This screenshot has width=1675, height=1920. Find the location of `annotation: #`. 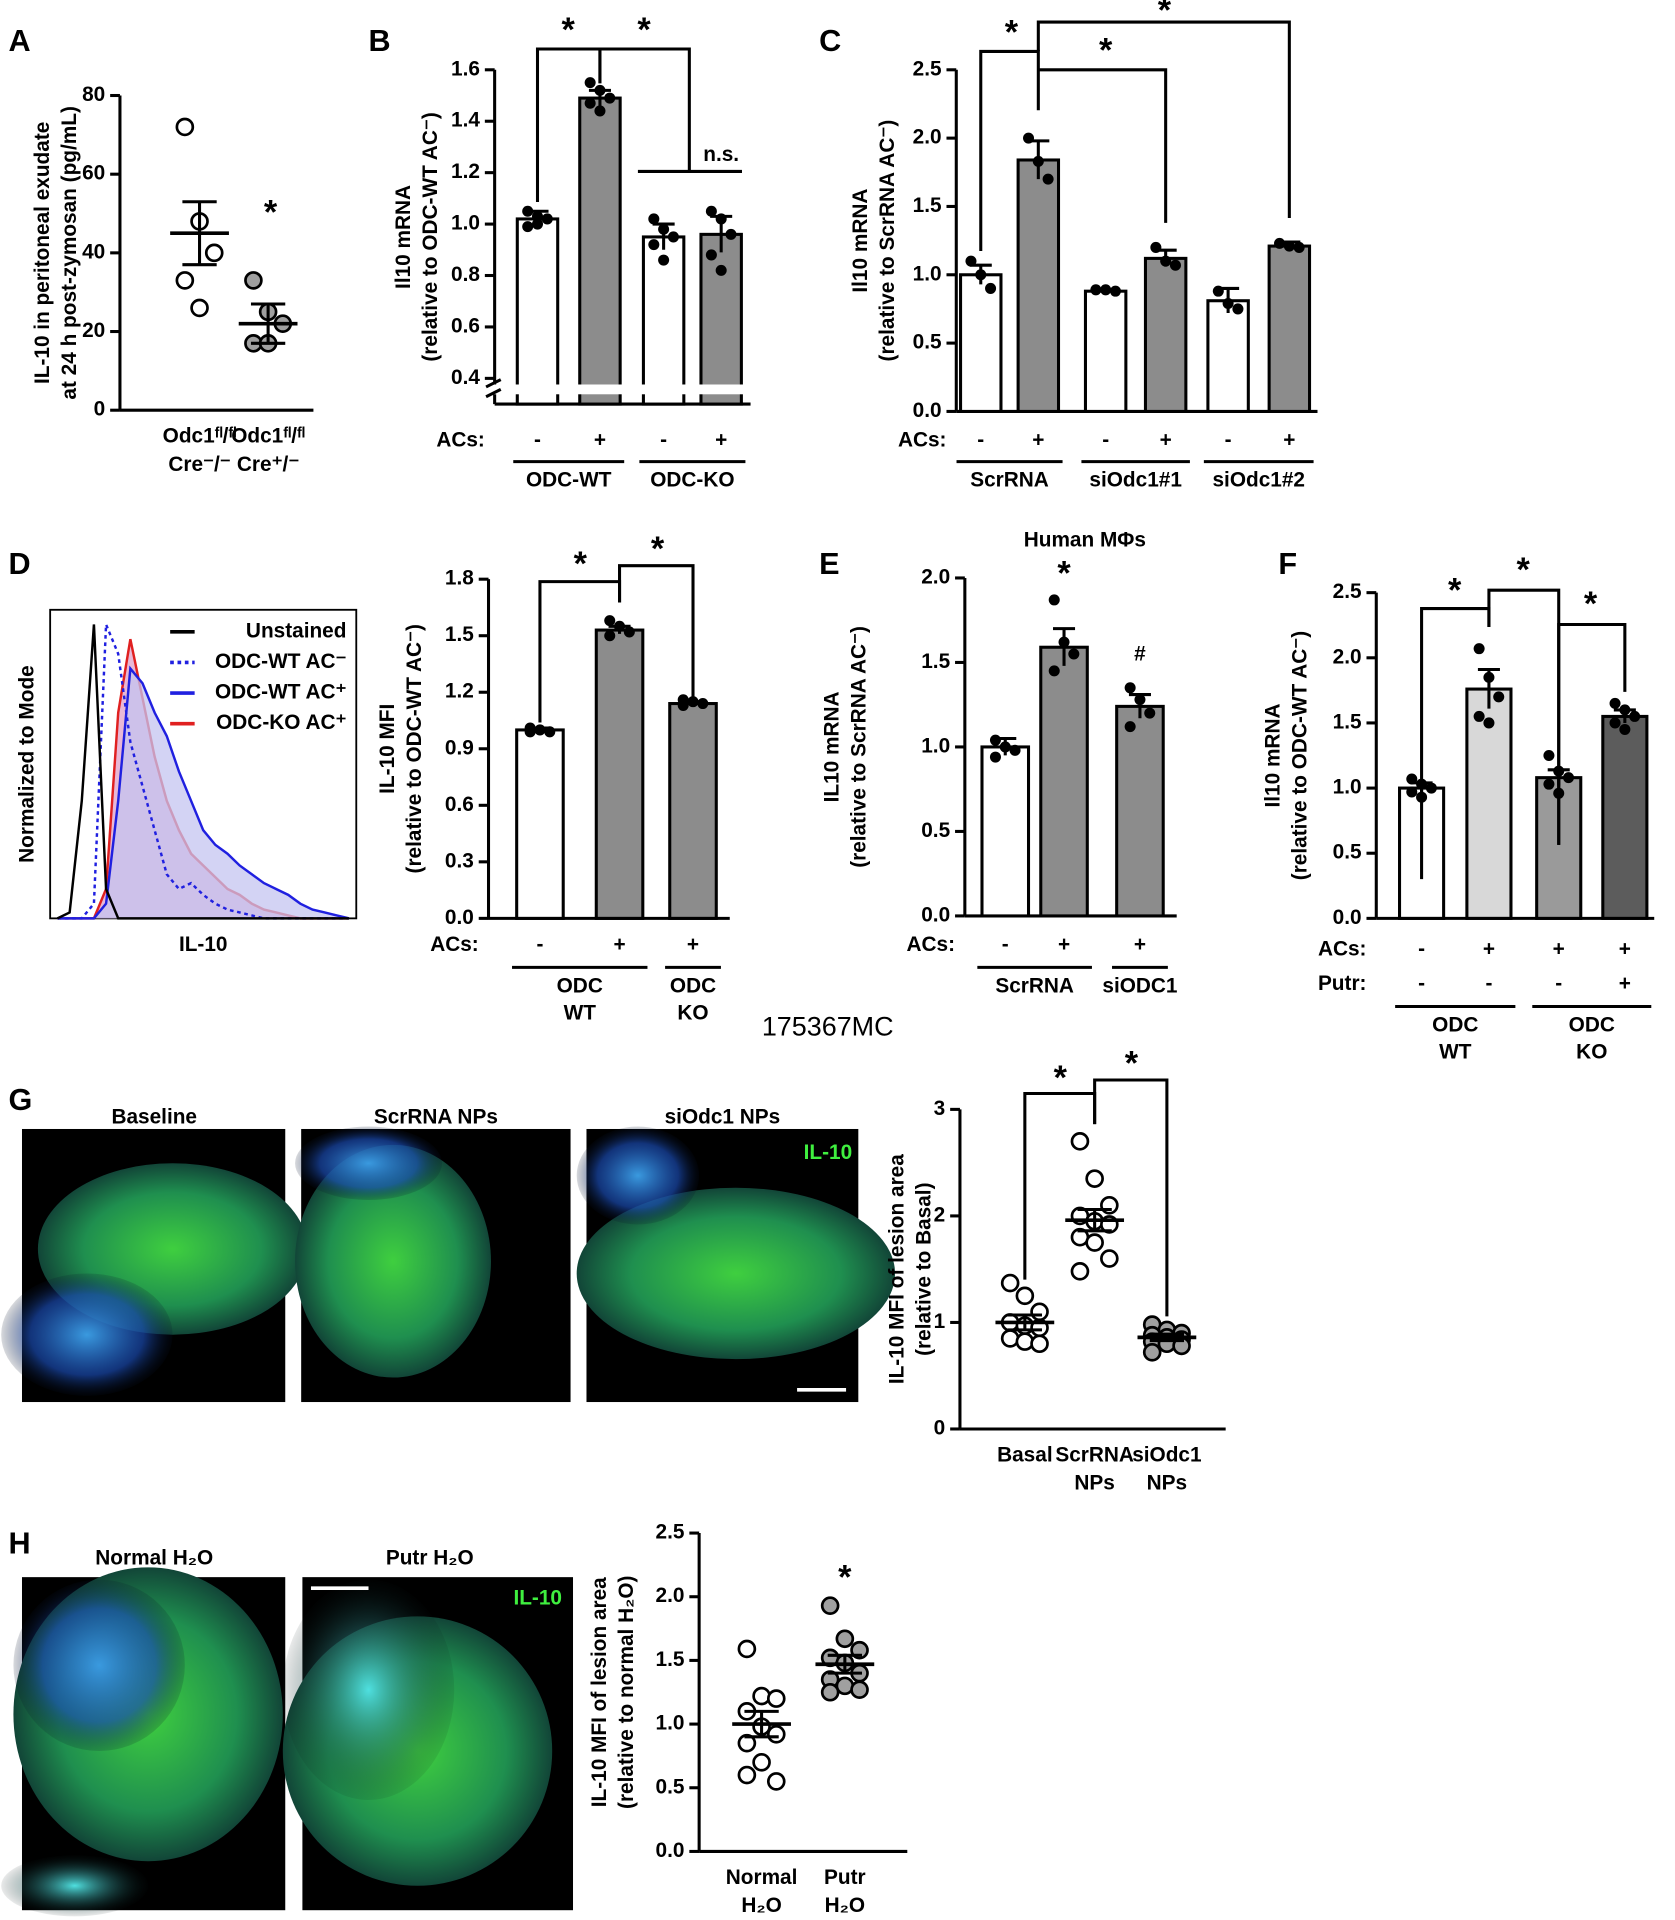

annotation: # is located at coordinates (1140, 654).